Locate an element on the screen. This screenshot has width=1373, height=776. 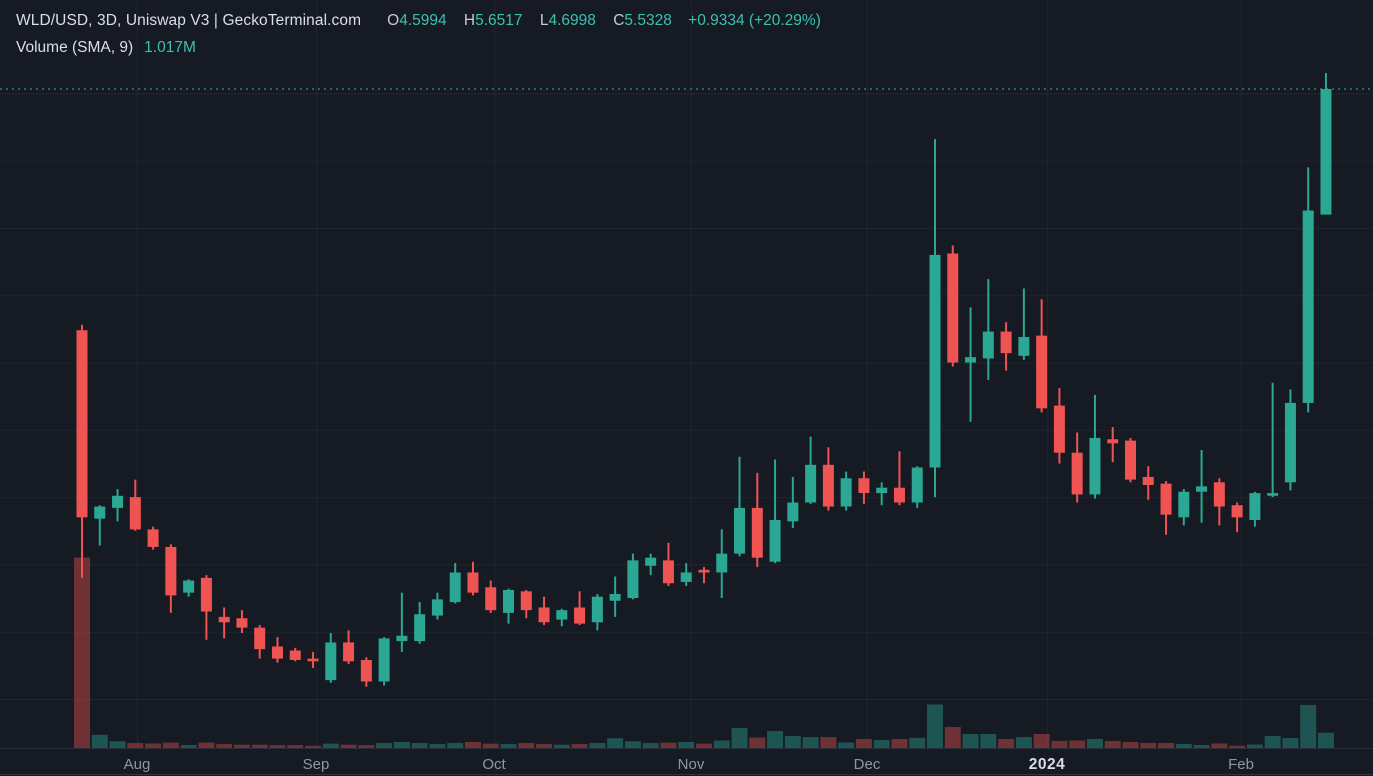
time-axis: Aug Sep Oct Nov Dec 2024 Feb is located at coordinates (686, 762).